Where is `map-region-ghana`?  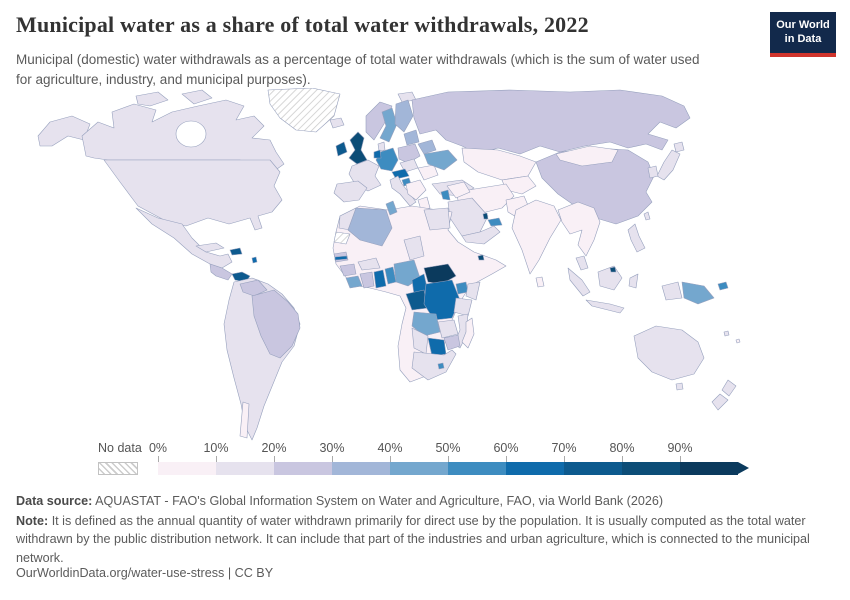
map-region-ghana is located at coordinates (380, 279).